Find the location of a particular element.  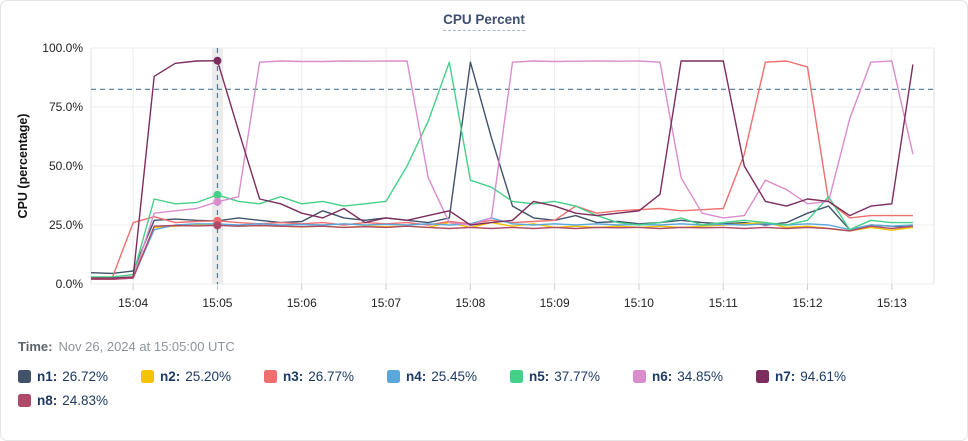

legend-swatch-n1 is located at coordinates (24, 376).